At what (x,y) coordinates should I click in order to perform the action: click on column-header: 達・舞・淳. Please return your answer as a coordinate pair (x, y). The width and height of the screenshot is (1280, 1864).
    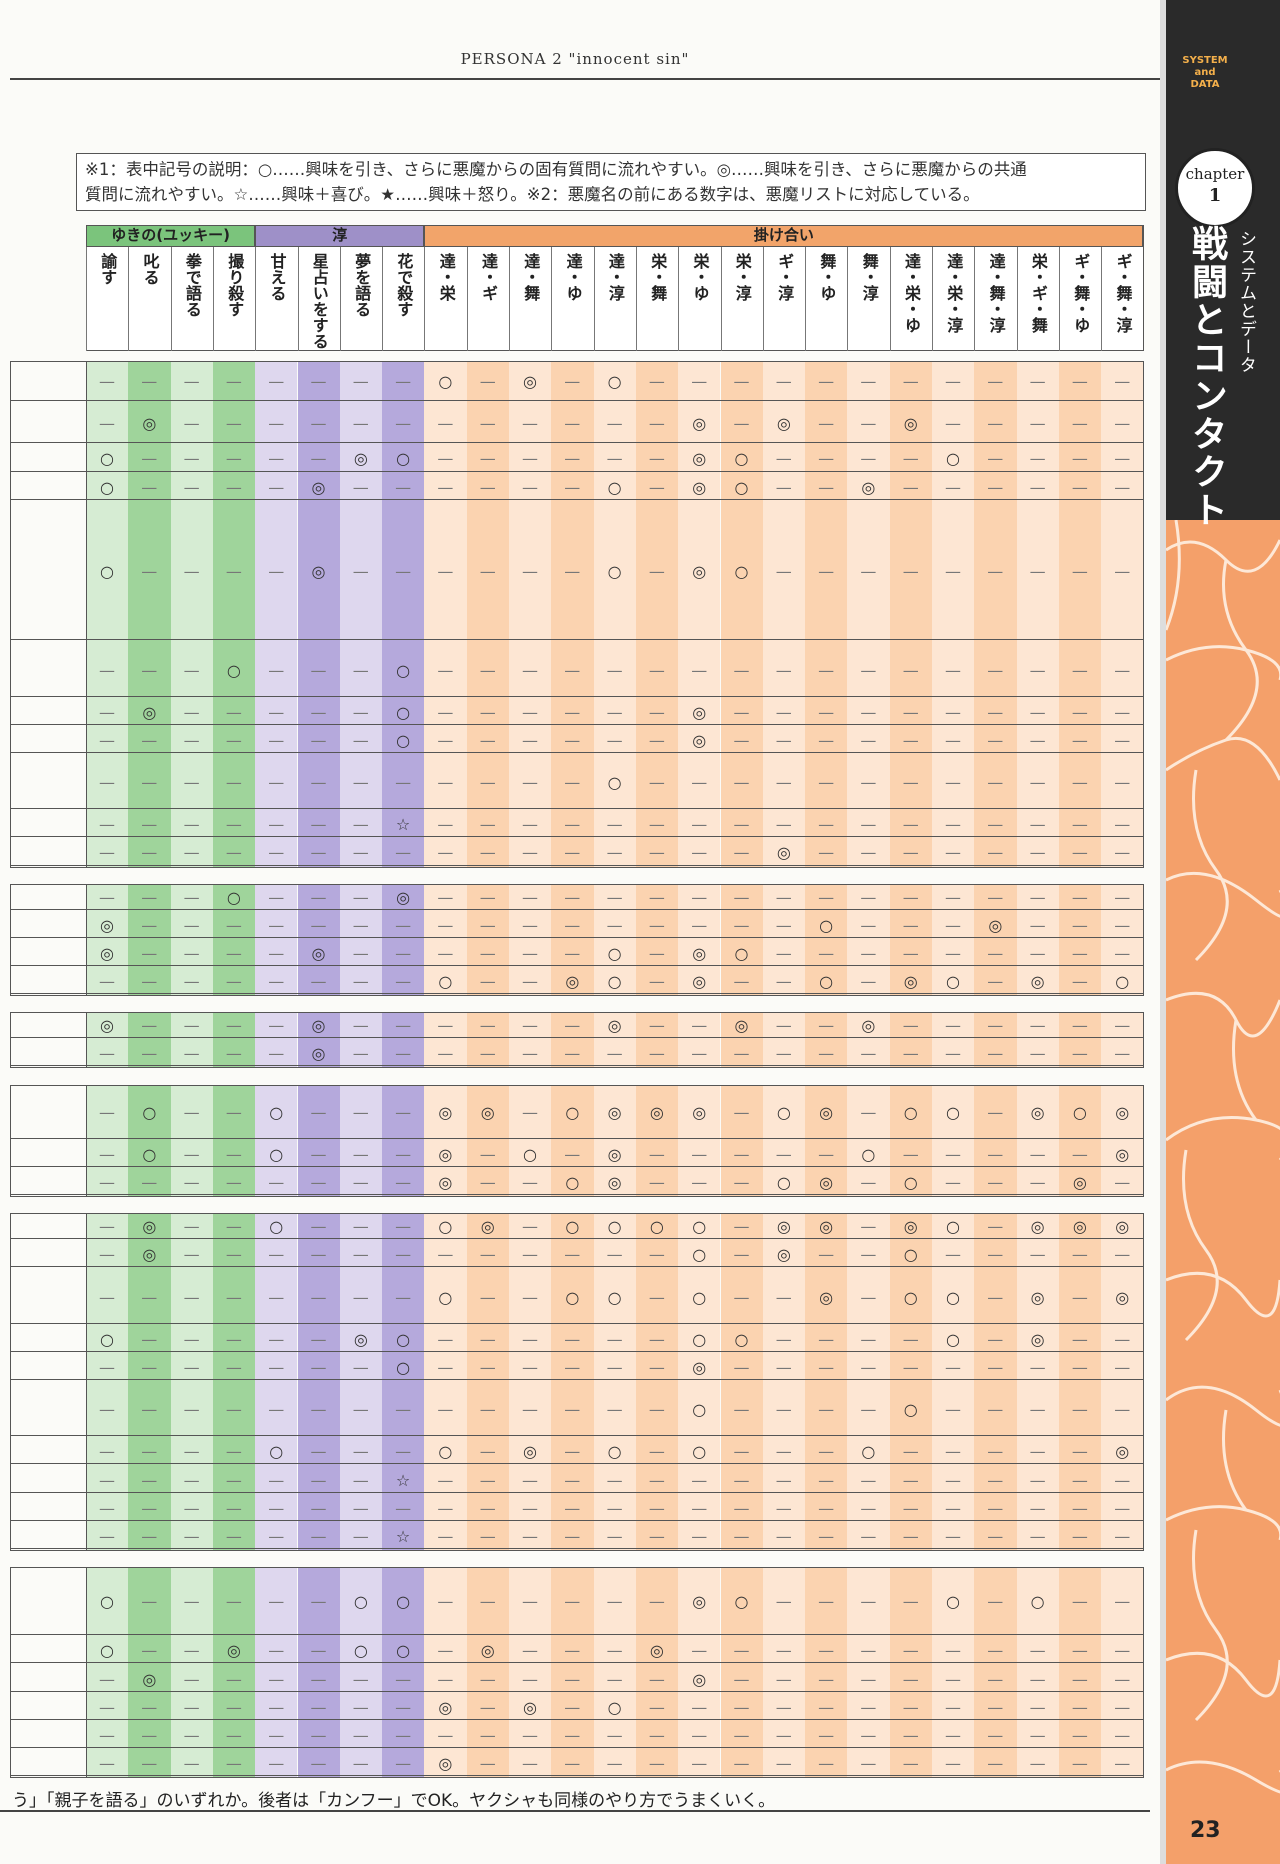
    Looking at the image, I should click on (995, 299).